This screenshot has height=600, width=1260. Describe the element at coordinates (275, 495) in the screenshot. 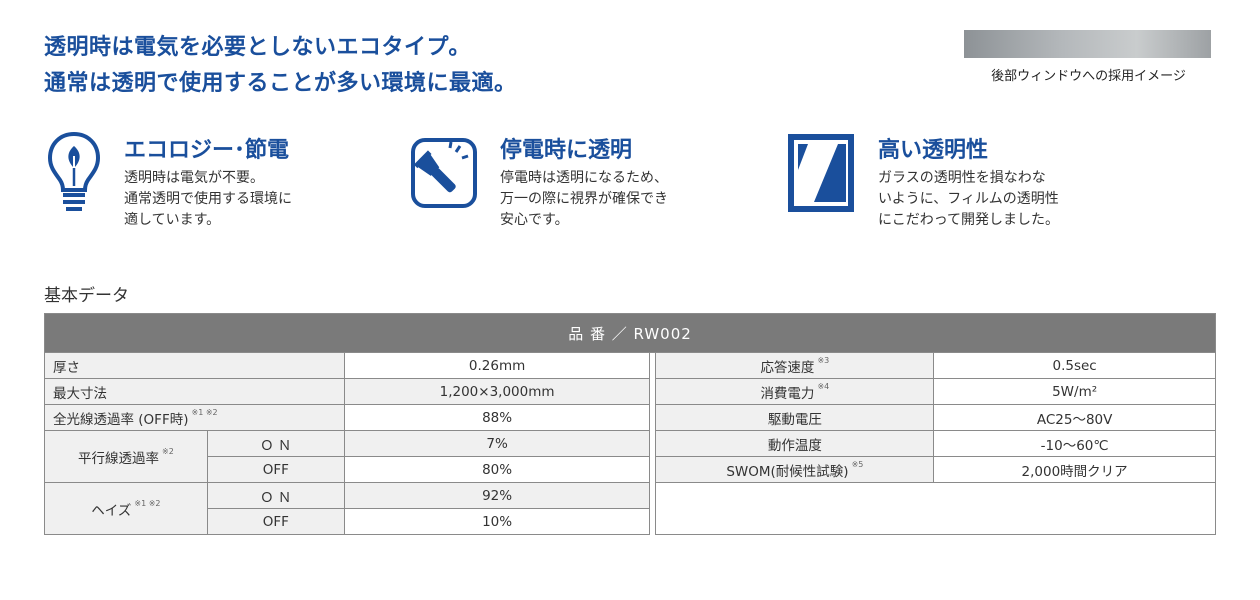

I see `haze-on-label: Ｏ Ｎ` at that location.